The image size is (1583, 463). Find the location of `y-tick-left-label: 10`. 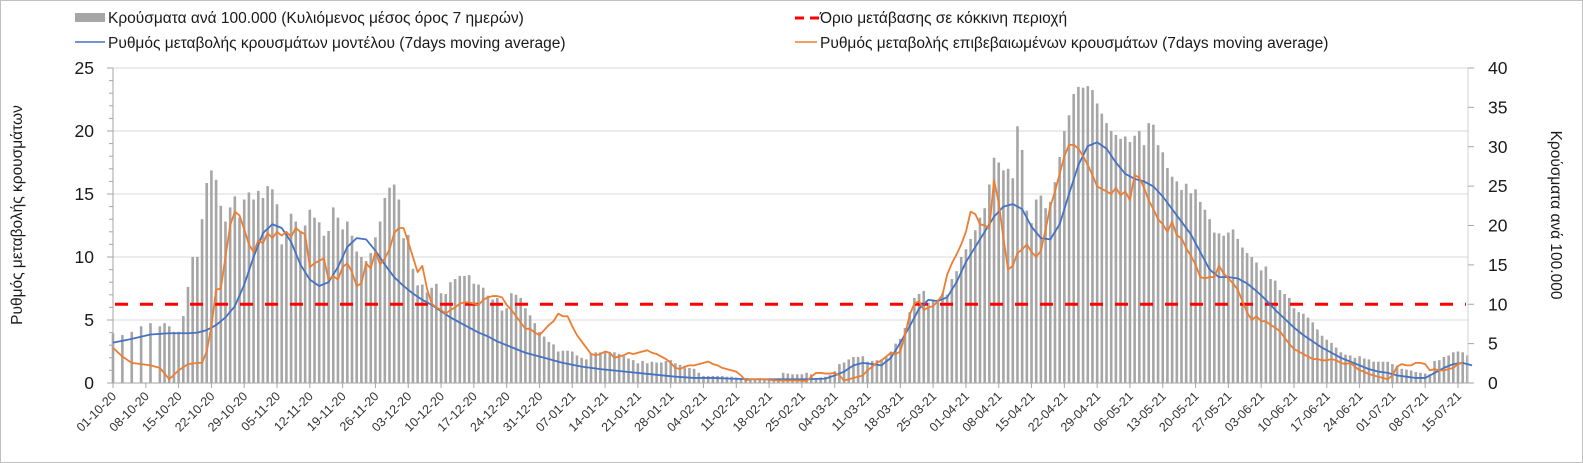

y-tick-left-label: 10 is located at coordinates (85, 257).